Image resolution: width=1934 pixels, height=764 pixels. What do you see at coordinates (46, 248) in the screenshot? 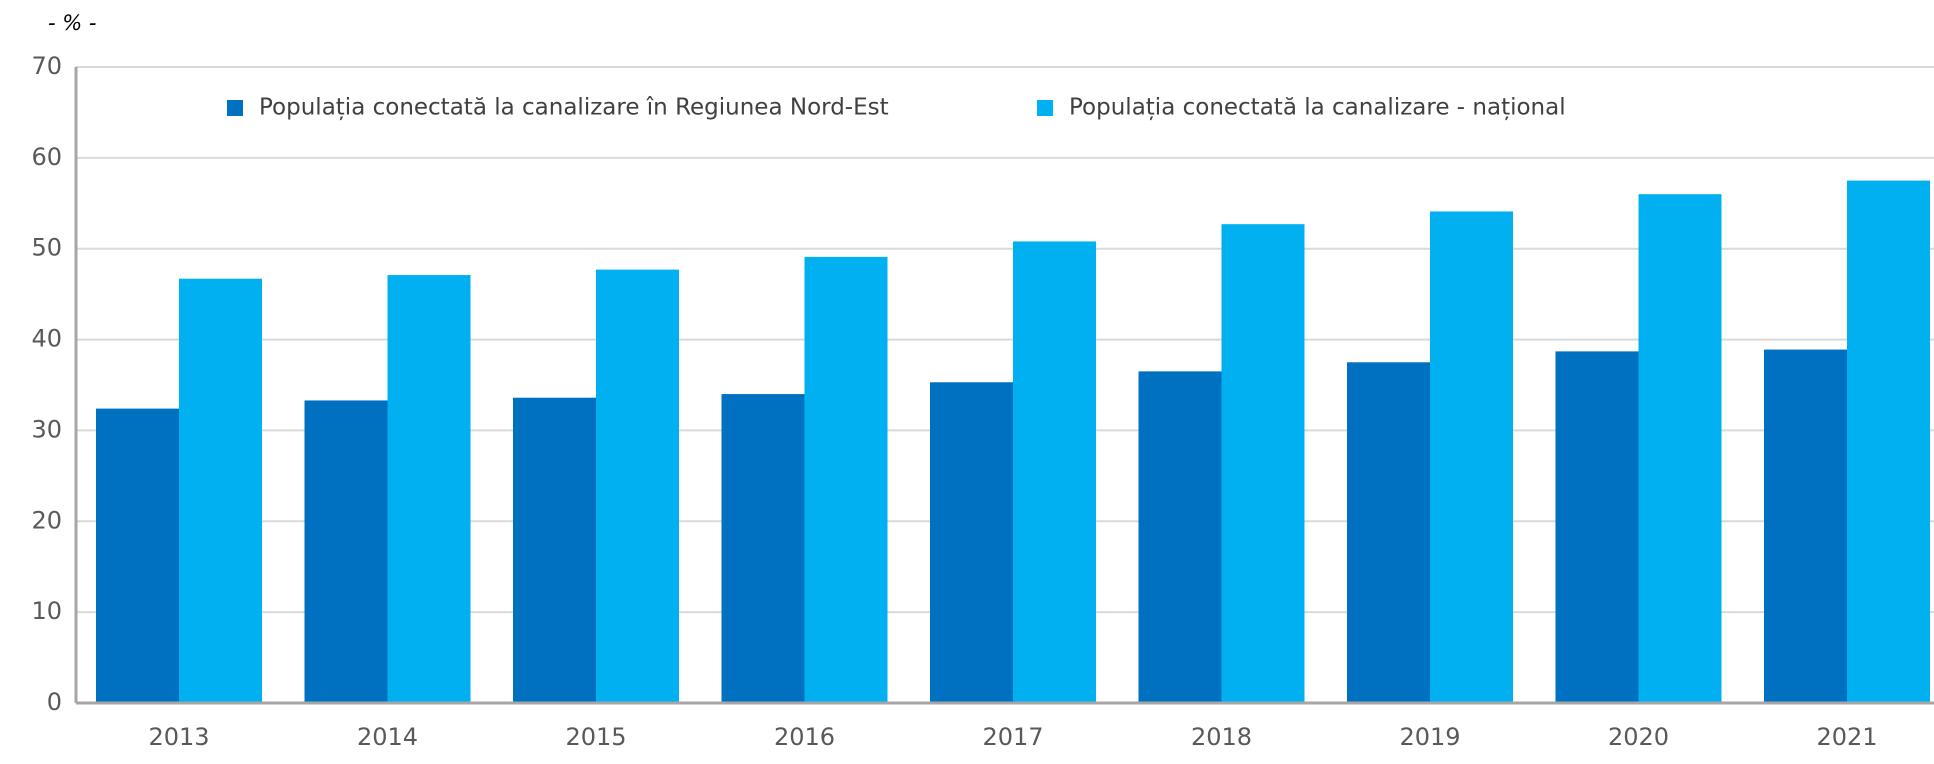
I see `y-tick-label: 50` at bounding box center [46, 248].